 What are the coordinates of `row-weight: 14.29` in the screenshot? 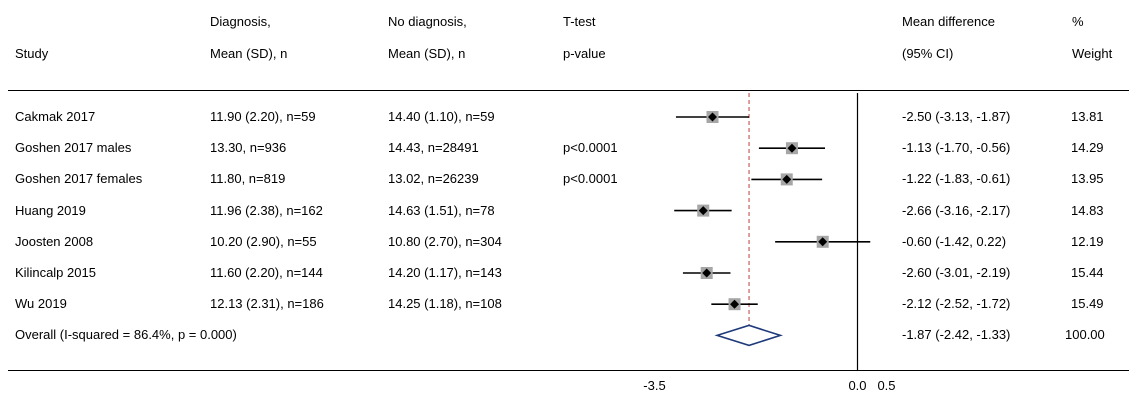 It's located at (1087, 148).